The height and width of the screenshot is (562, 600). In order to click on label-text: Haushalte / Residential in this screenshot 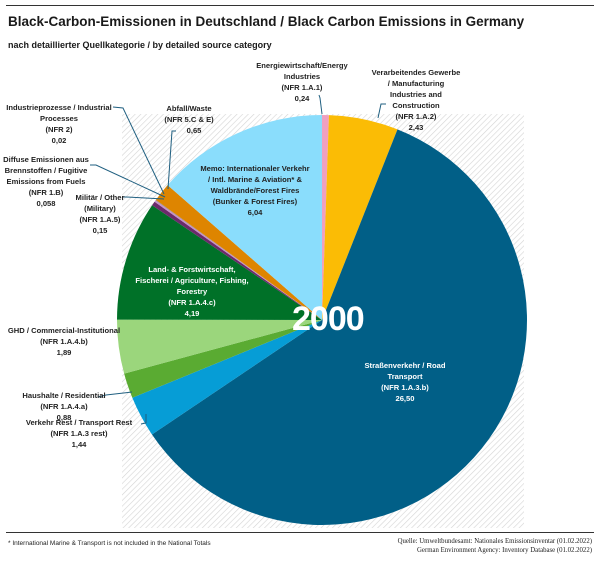, I will do `click(64, 395)`.